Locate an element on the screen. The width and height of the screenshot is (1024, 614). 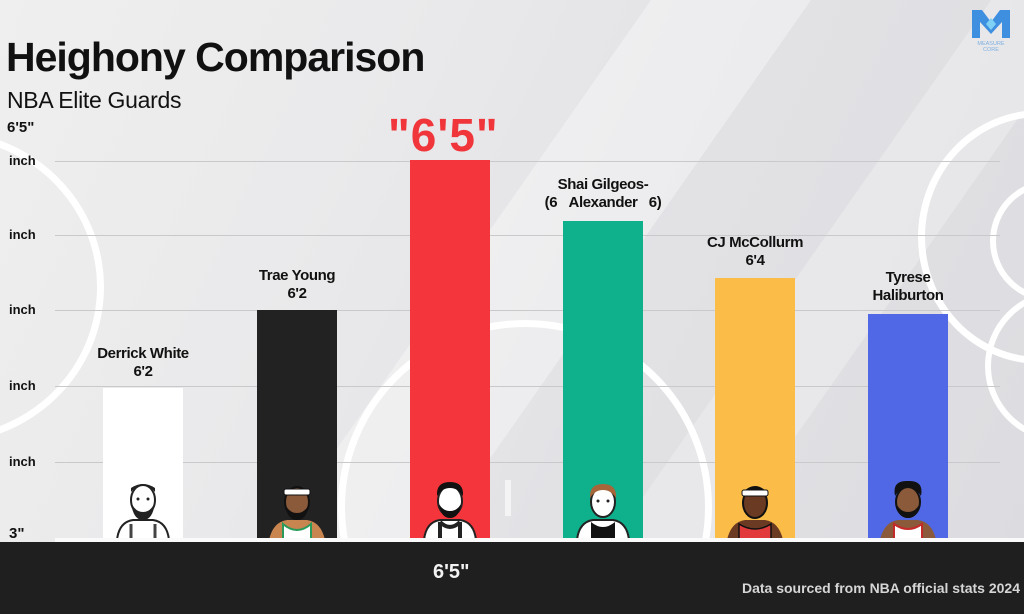
chart-title: Heighony Comparison is located at coordinates (215, 57).